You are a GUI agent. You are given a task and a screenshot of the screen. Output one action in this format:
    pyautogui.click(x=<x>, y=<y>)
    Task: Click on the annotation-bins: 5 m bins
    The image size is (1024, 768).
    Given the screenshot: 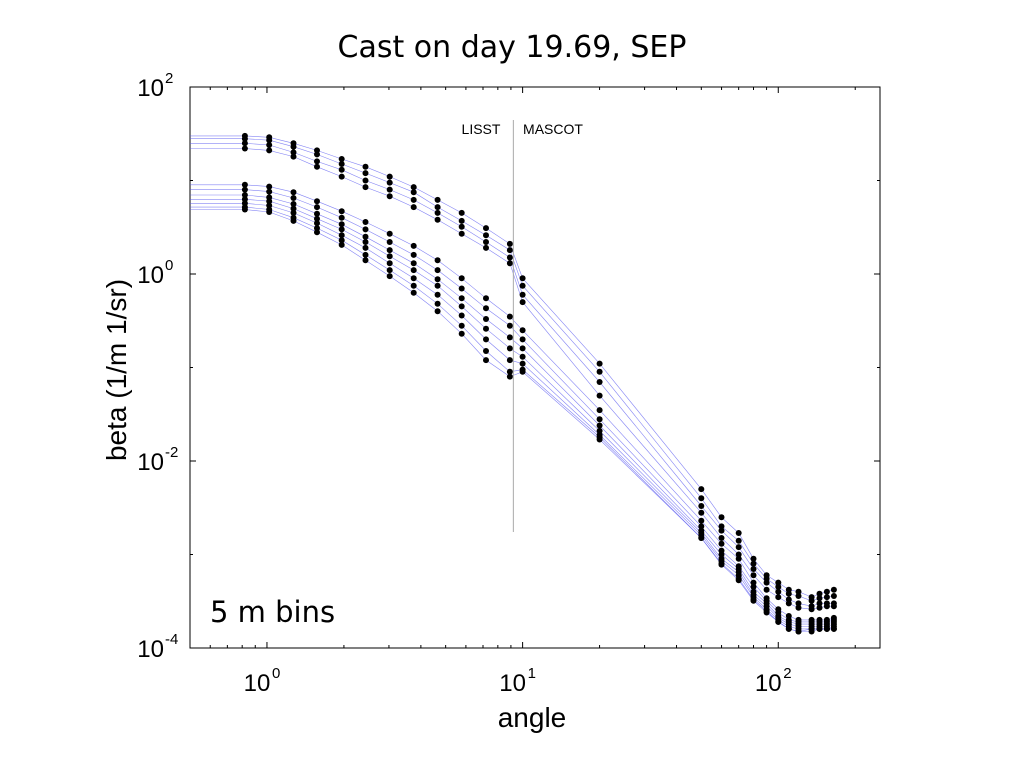 What is the action you would take?
    pyautogui.click(x=272, y=612)
    